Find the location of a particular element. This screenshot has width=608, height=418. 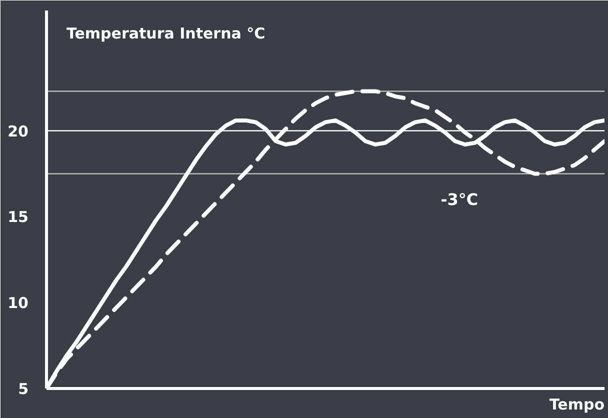

y-tick-label: 15 is located at coordinates (18, 217).